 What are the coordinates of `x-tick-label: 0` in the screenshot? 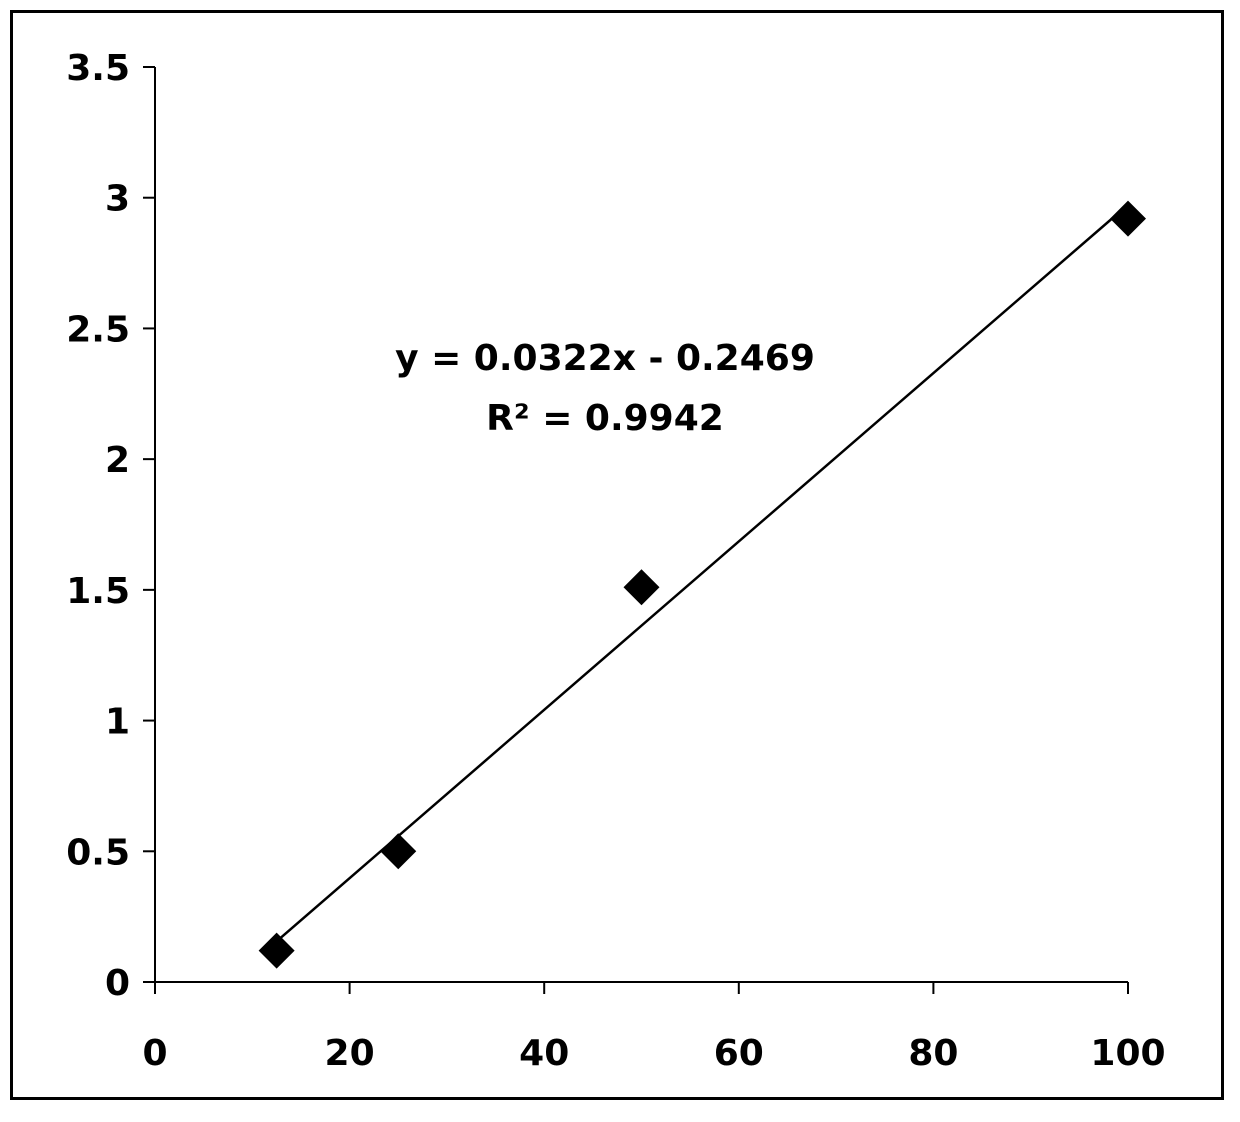 It's located at (154, 1053).